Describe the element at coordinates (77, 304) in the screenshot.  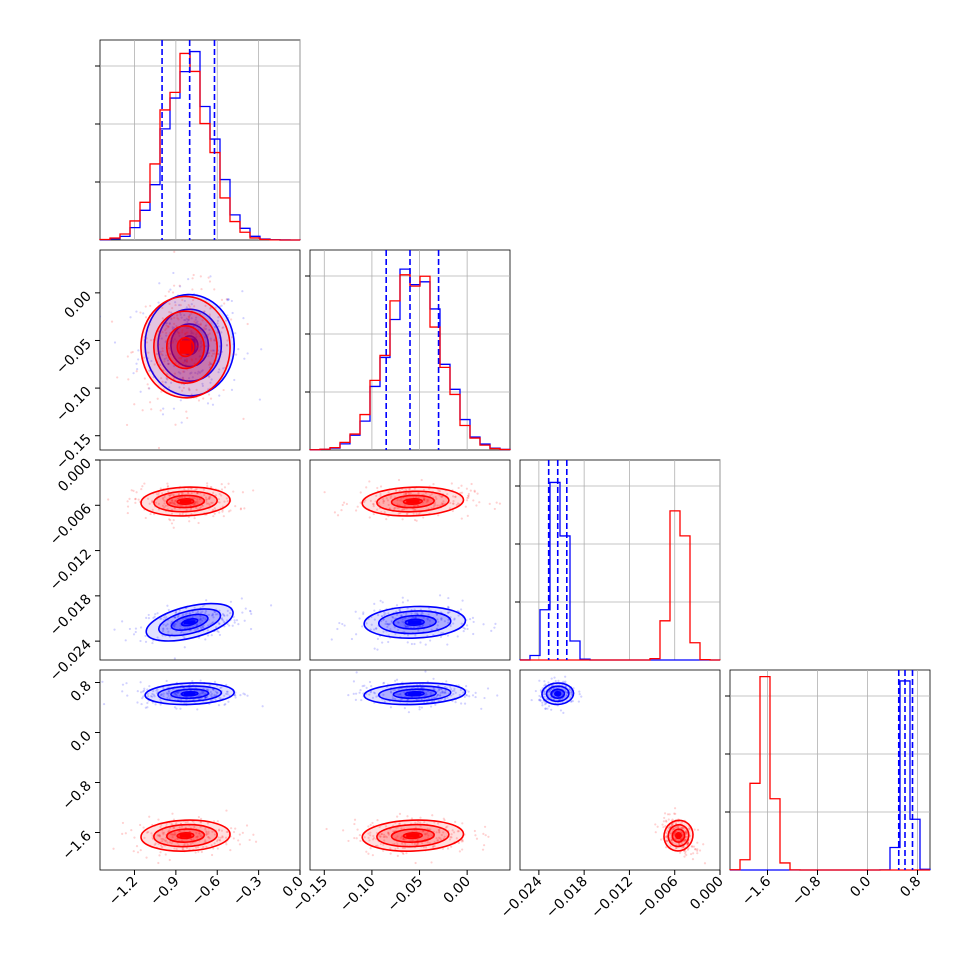
I see `y-tick-label-1-3: 0.00` at that location.